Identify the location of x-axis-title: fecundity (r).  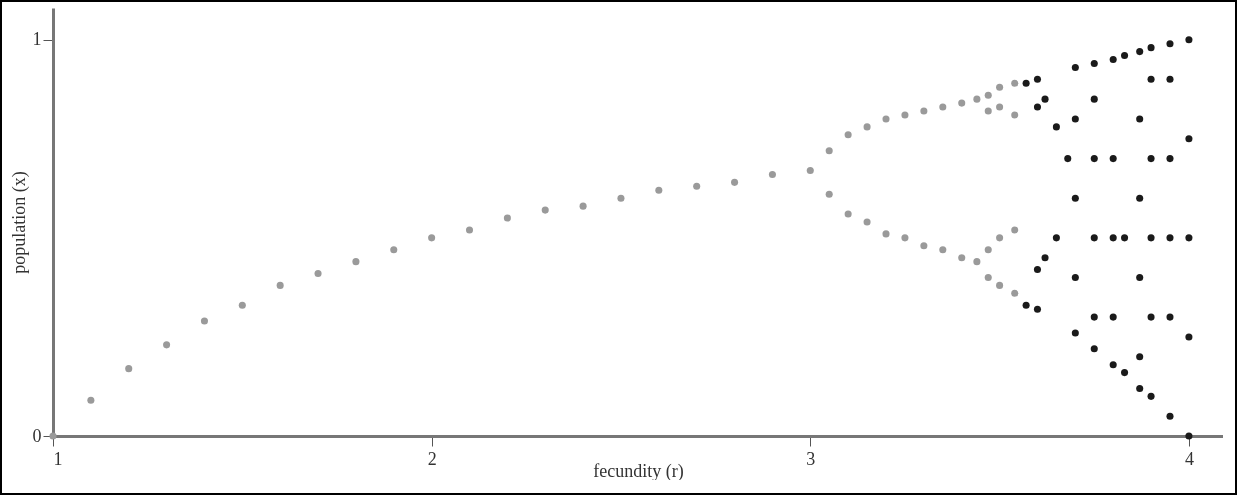
(638, 471).